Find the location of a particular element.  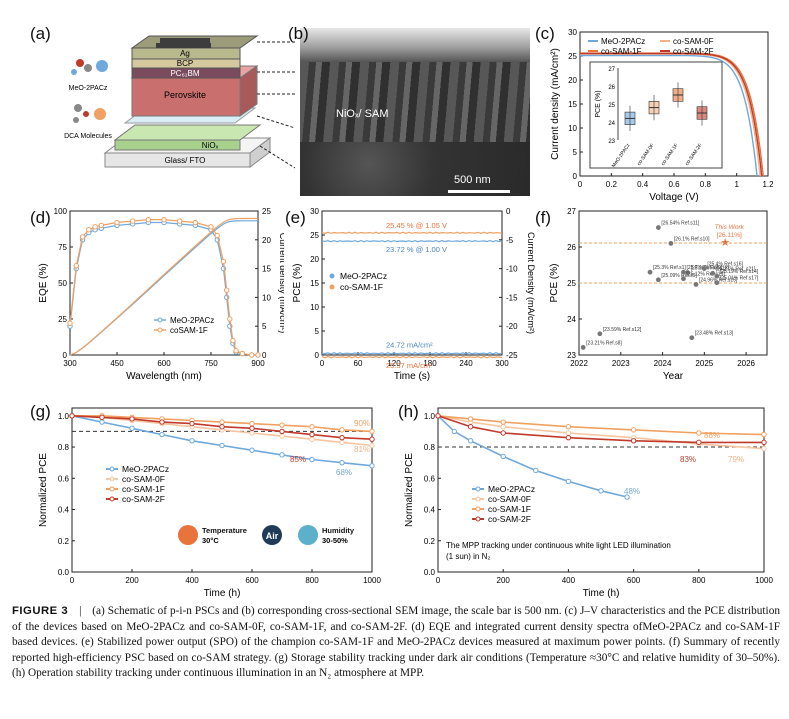

inset-y-axis-label: PCE (%) is located at coordinates (598, 103).